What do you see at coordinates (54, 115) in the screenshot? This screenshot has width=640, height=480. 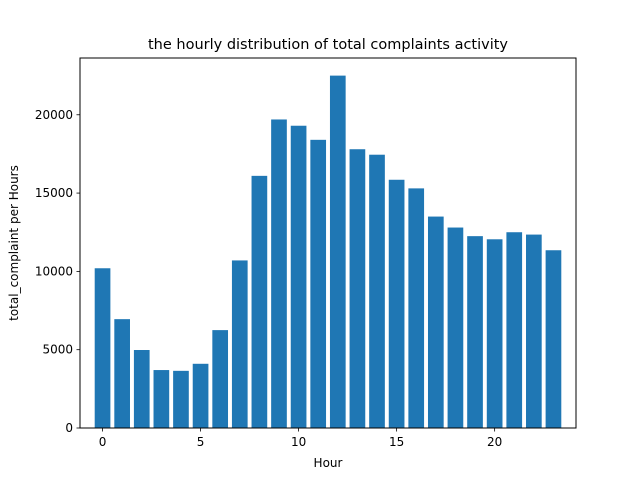 I see `y-tick-label: 20000` at bounding box center [54, 115].